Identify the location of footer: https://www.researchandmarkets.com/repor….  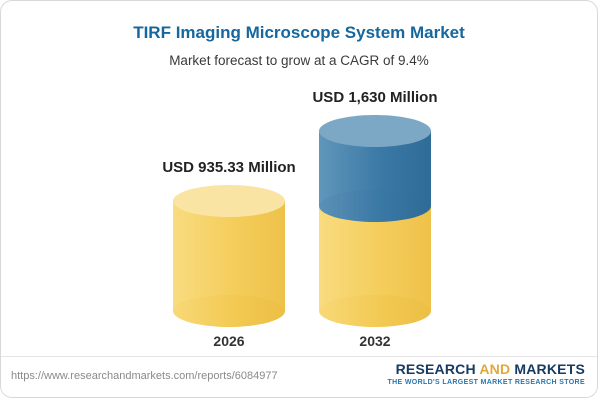
(299, 376).